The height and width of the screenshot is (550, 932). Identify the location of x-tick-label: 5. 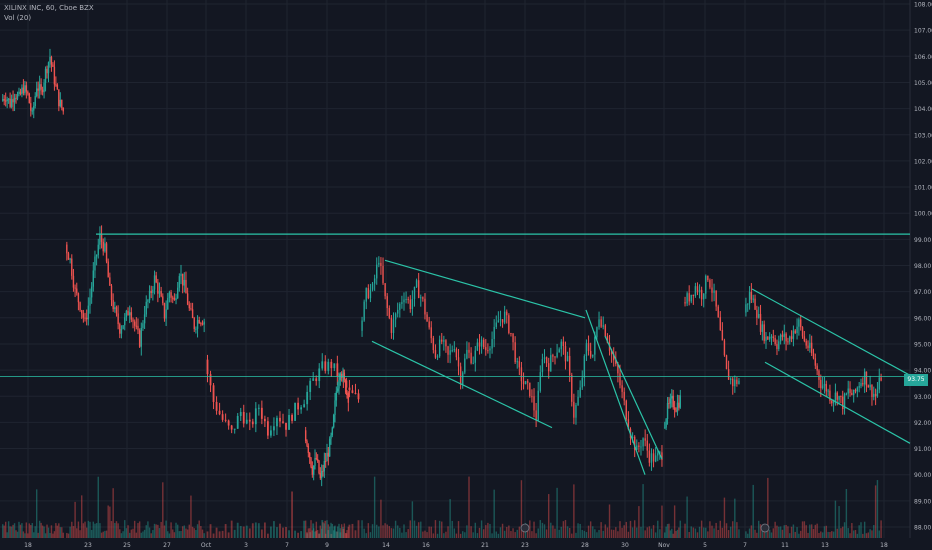
(705, 545).